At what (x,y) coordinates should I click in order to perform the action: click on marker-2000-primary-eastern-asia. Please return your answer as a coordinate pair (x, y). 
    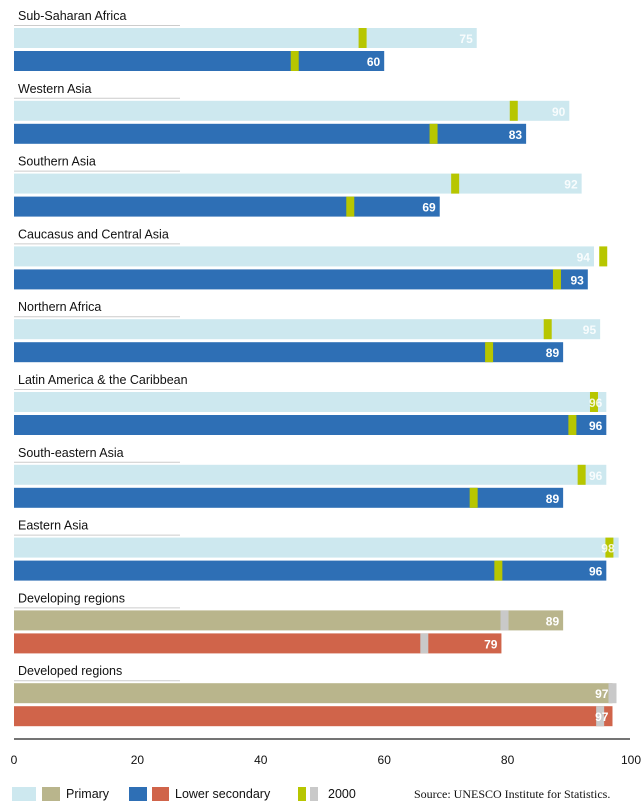
    Looking at the image, I should click on (609, 547).